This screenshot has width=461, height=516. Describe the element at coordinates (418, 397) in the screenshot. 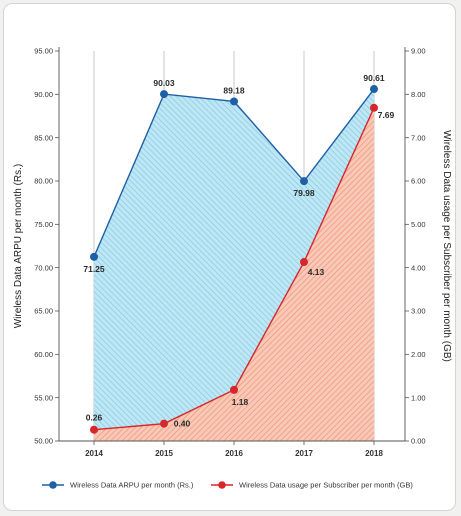

I see `right-tick-label: 1.00` at that location.